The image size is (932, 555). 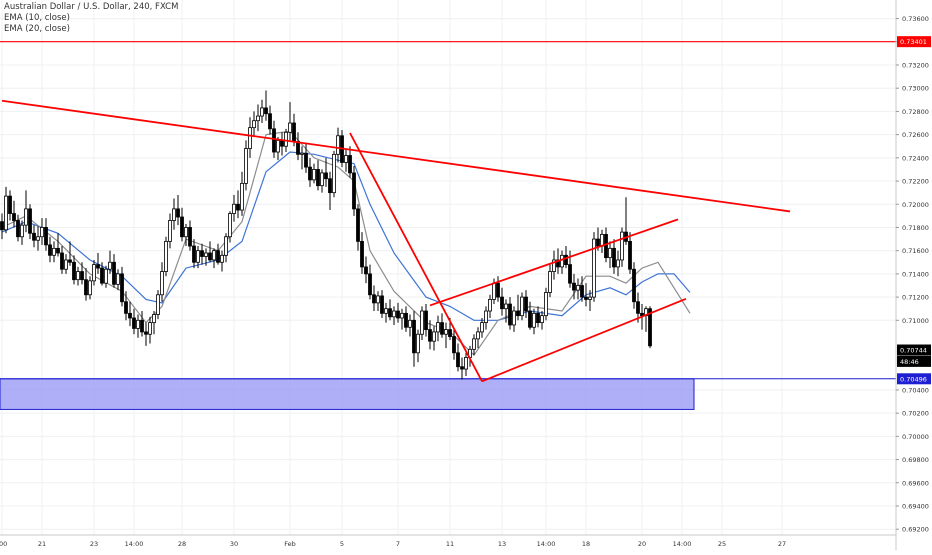 What do you see at coordinates (342, 544) in the screenshot?
I see `x-axis-tick-label: 5` at bounding box center [342, 544].